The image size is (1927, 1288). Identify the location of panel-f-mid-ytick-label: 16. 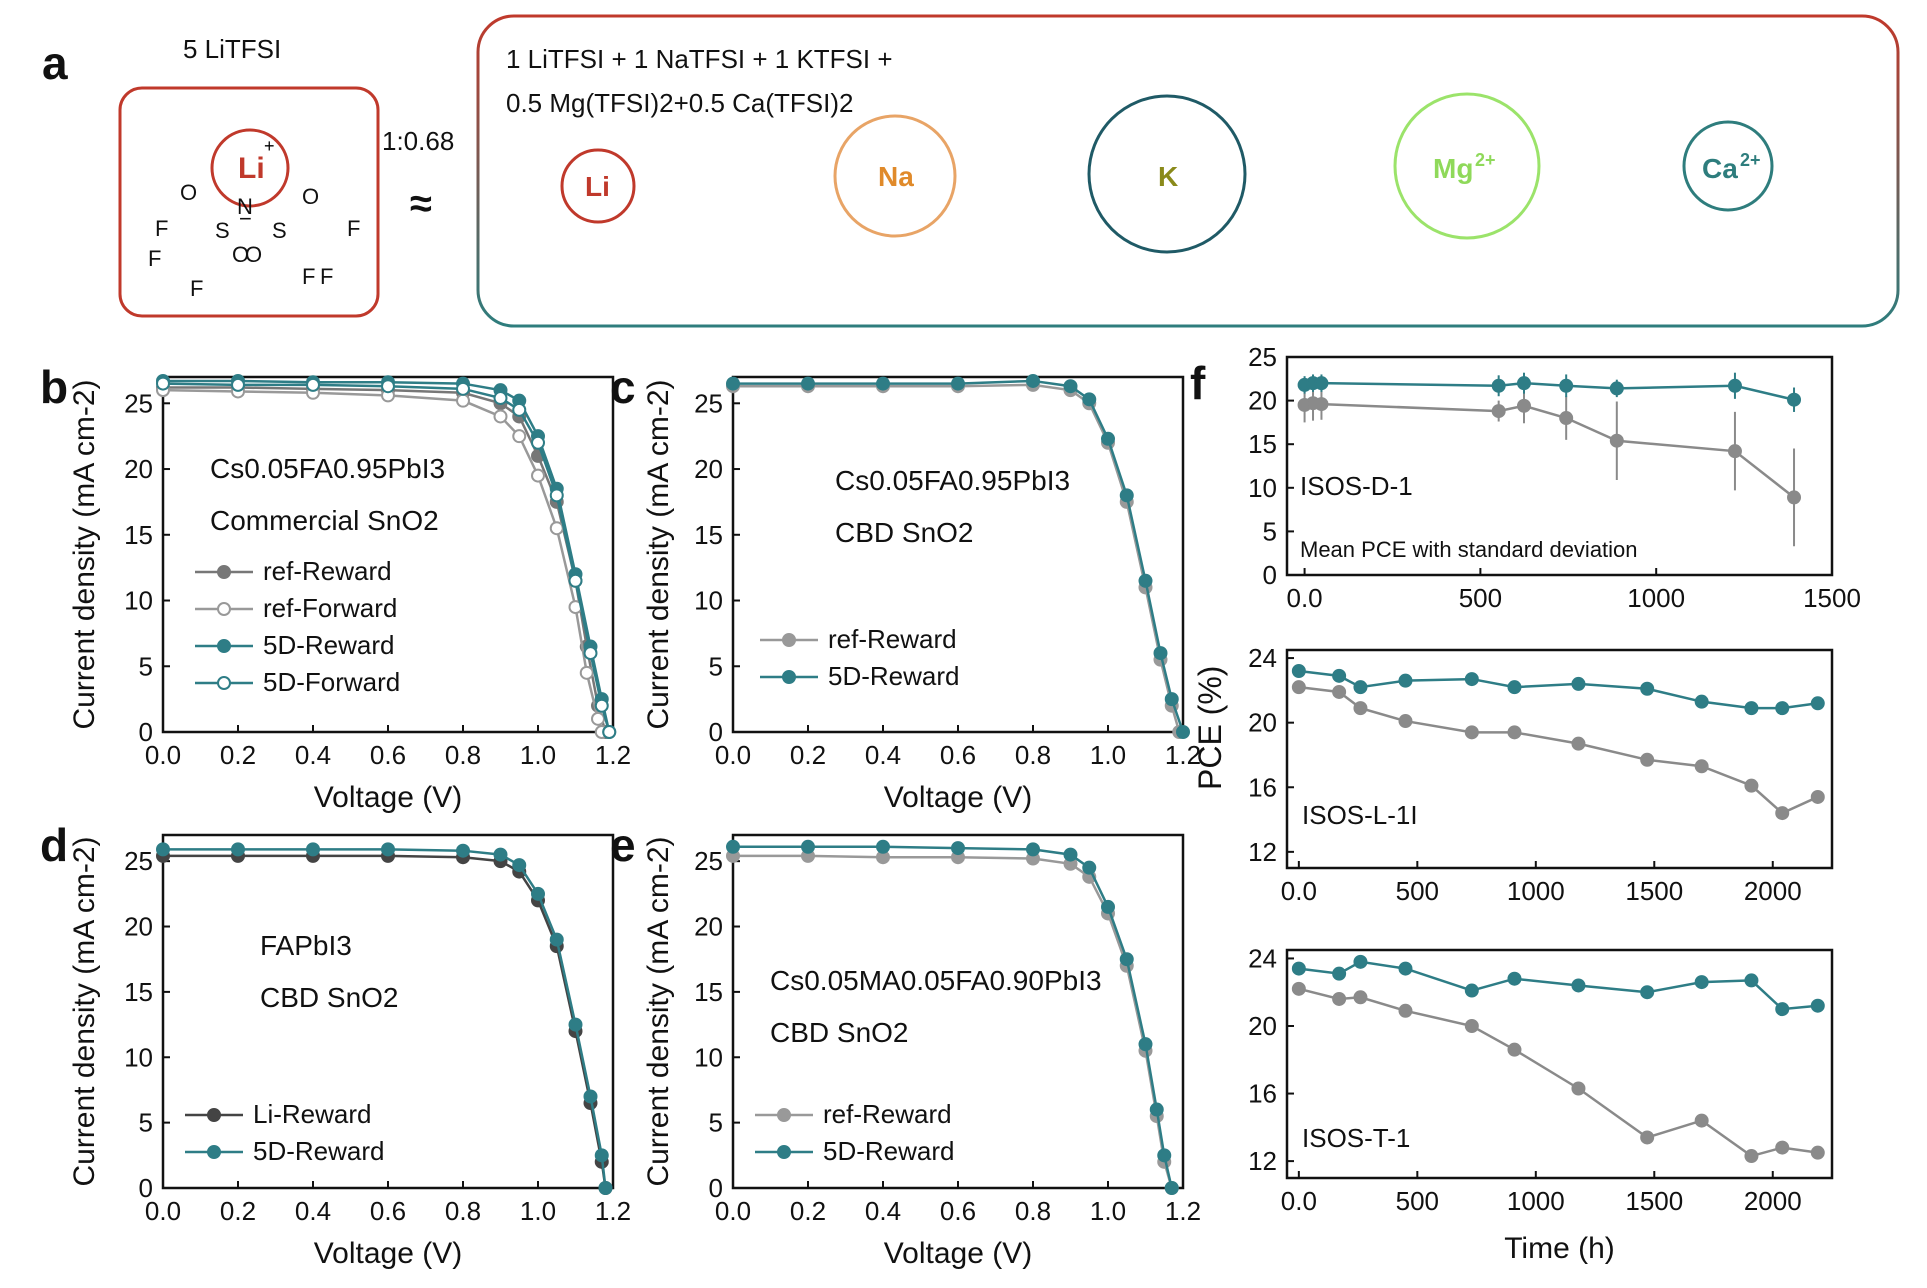
(1262, 787).